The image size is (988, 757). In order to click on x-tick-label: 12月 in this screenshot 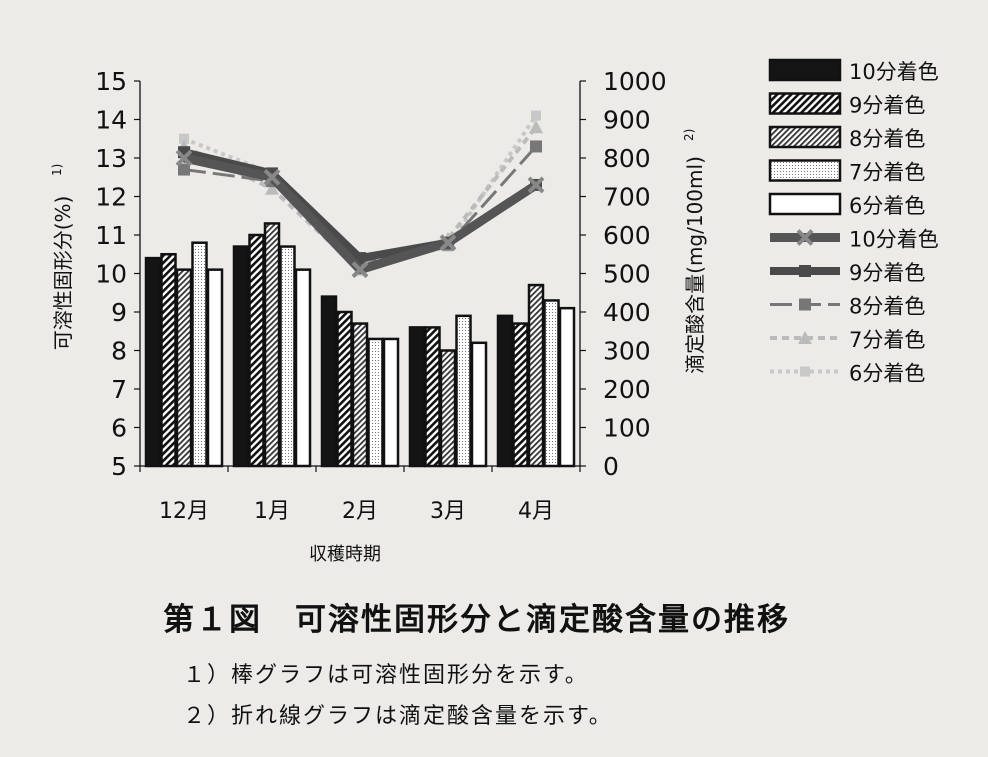, I will do `click(184, 511)`.